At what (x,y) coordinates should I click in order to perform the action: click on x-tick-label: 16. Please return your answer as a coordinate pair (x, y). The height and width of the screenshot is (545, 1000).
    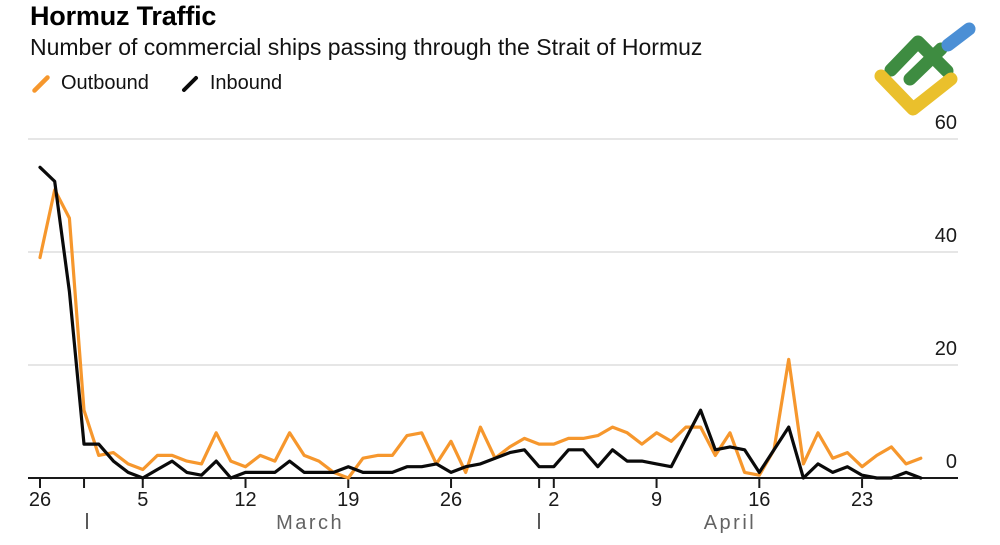
    Looking at the image, I should click on (759, 500).